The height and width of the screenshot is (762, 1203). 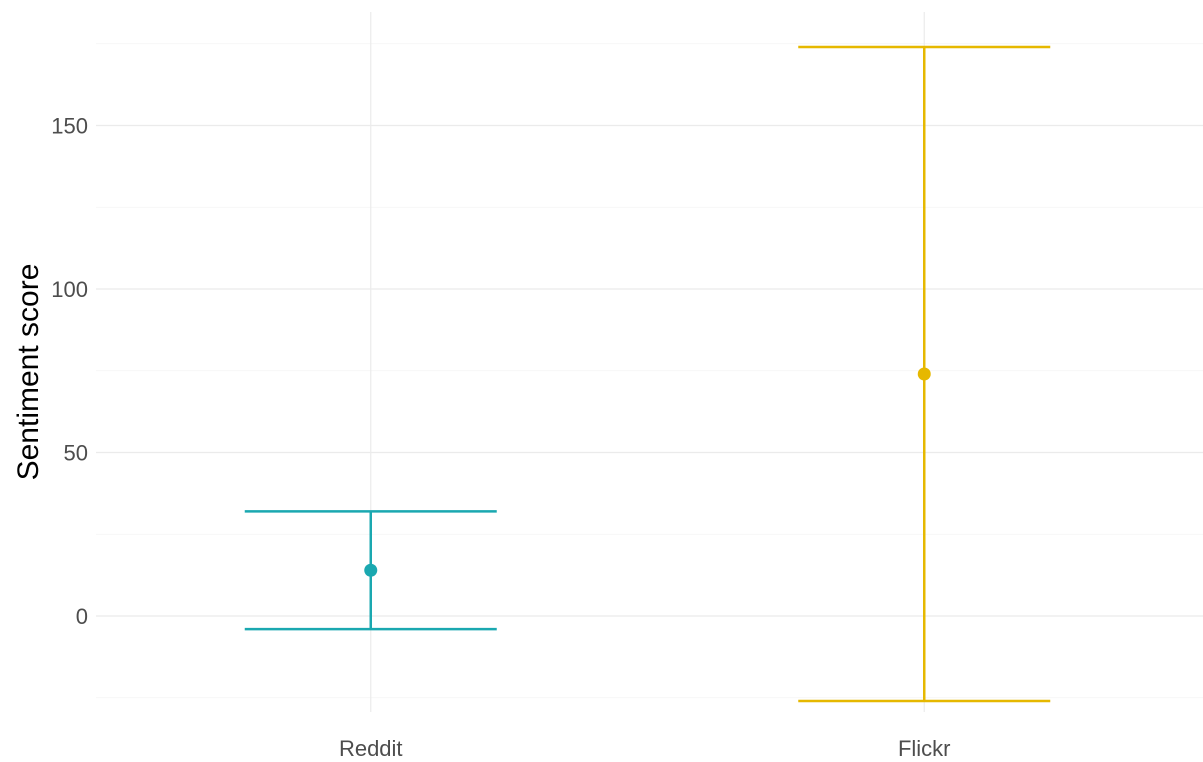 What do you see at coordinates (28, 372) in the screenshot?
I see `y-axis-title: Sentiment score` at bounding box center [28, 372].